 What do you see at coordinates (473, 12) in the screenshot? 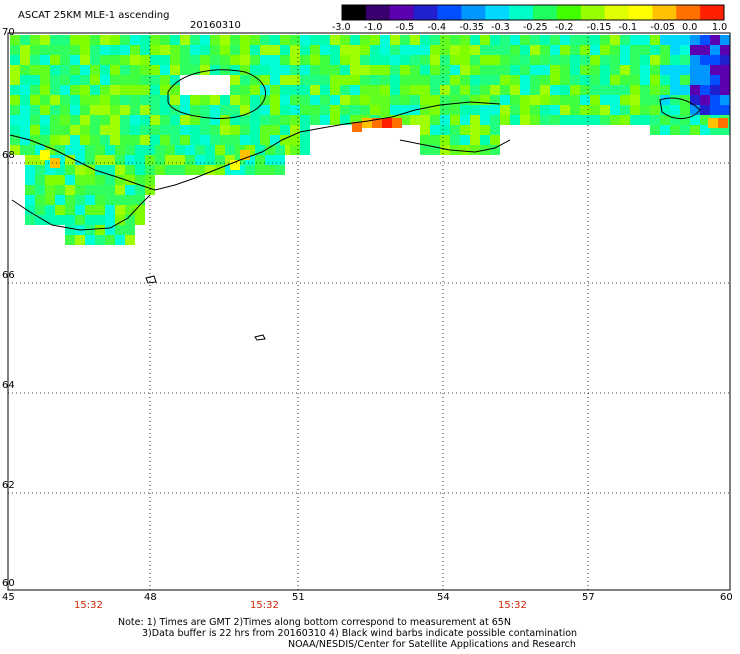
I see `colorbar-swatch` at bounding box center [473, 12].